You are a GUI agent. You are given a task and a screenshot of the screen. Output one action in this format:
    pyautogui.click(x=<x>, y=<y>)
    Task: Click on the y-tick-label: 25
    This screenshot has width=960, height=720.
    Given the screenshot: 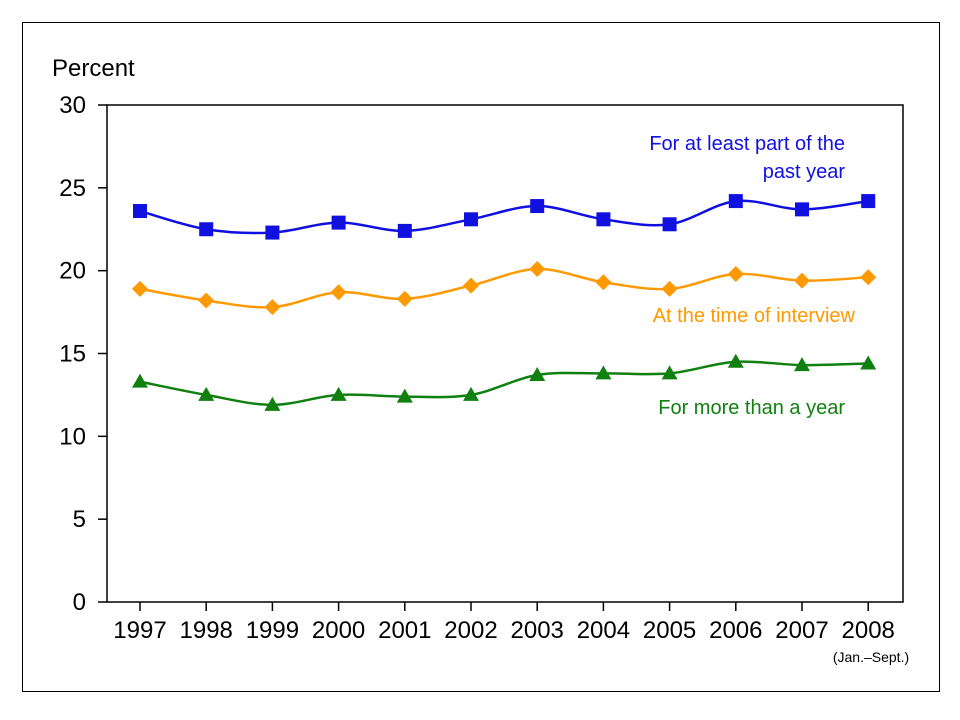 What is the action you would take?
    pyautogui.click(x=72, y=188)
    